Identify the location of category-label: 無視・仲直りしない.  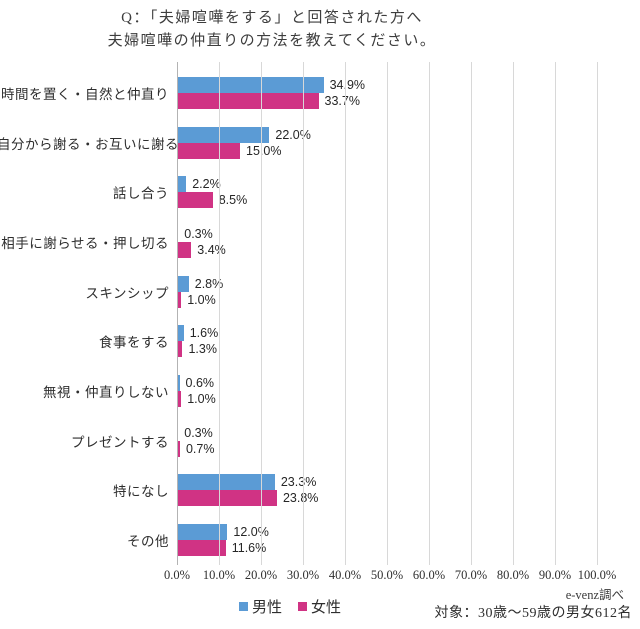
(106, 393).